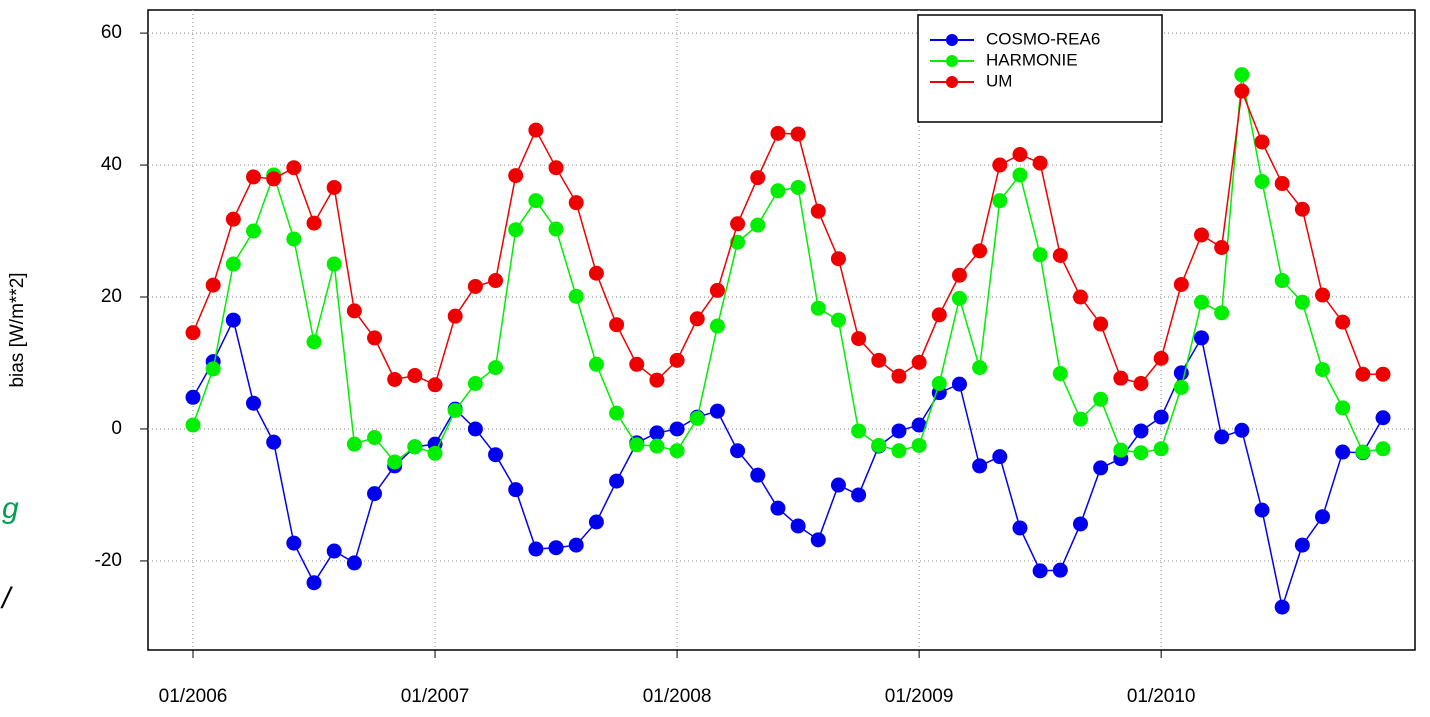 The width and height of the screenshot is (1430, 717). I want to click on y-tick-label: 0, so click(116, 428).